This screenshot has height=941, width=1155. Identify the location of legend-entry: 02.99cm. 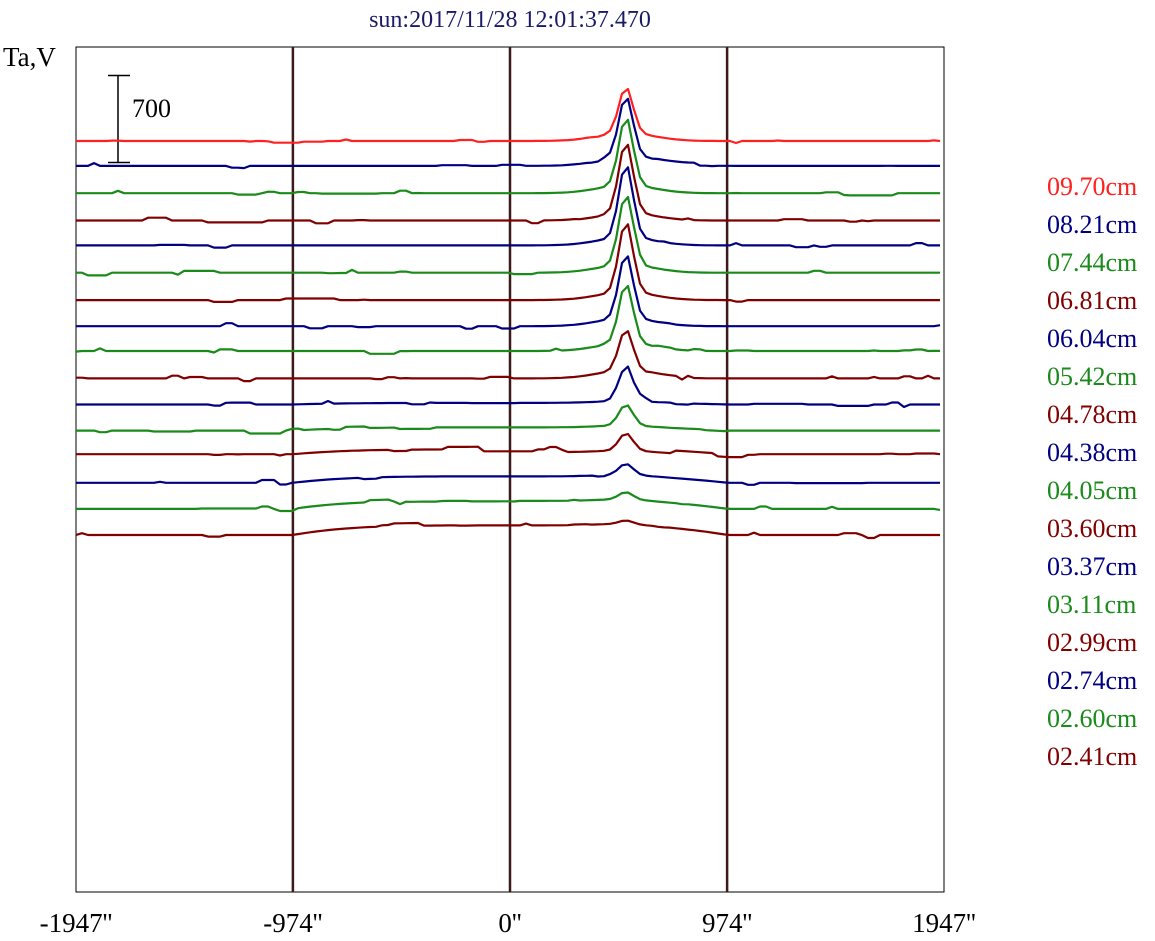
(1092, 642).